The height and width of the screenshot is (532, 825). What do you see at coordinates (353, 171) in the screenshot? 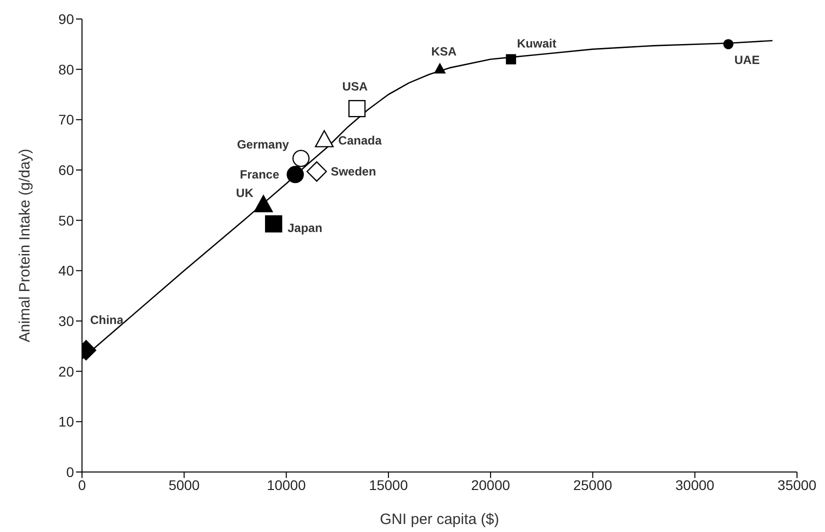
I see `series-label: Sweden` at bounding box center [353, 171].